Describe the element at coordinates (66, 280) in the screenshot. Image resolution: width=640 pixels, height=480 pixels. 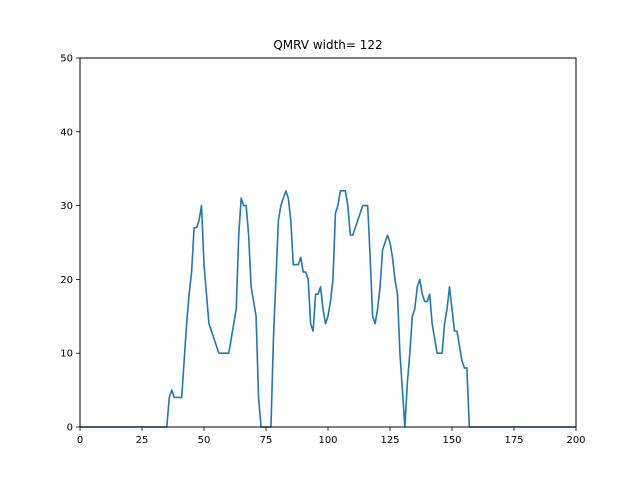
I see `y-tick-label: 20` at that location.